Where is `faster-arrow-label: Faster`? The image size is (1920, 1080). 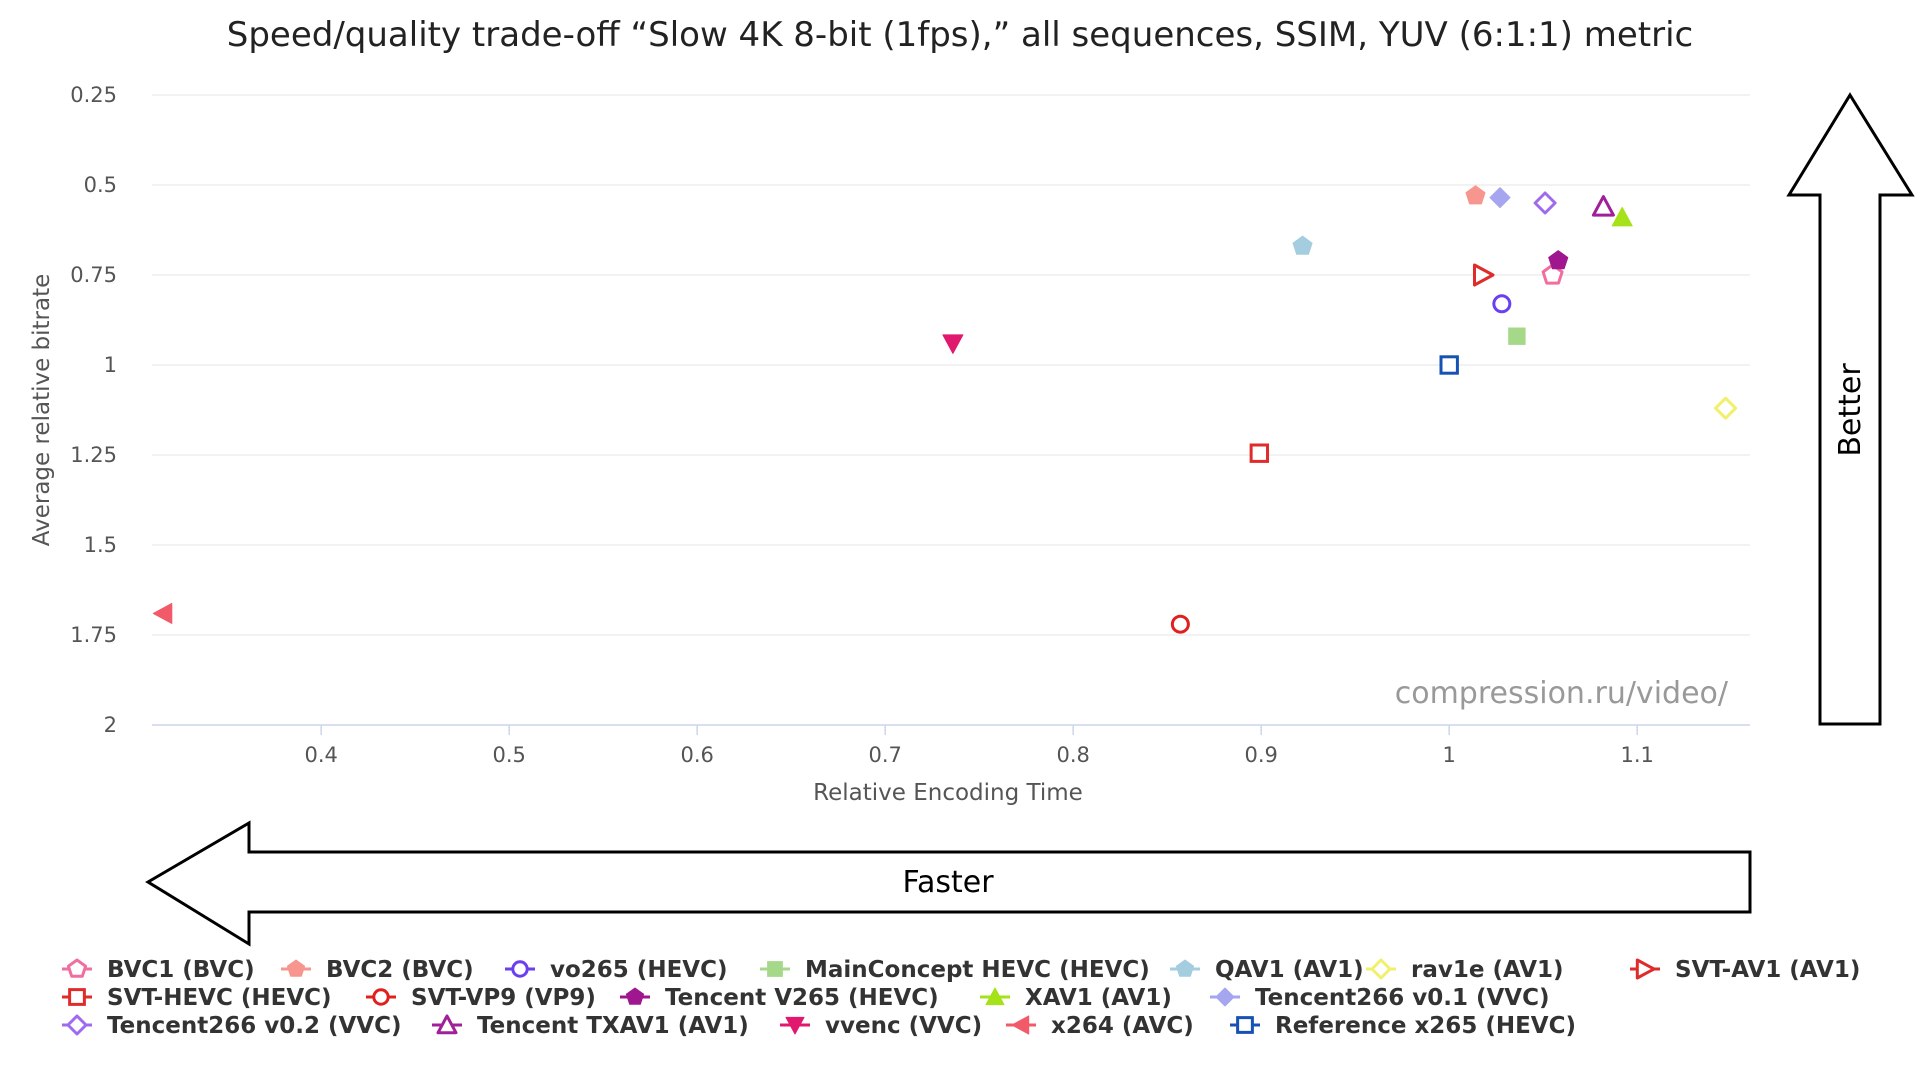 faster-arrow-label: Faster is located at coordinates (948, 882).